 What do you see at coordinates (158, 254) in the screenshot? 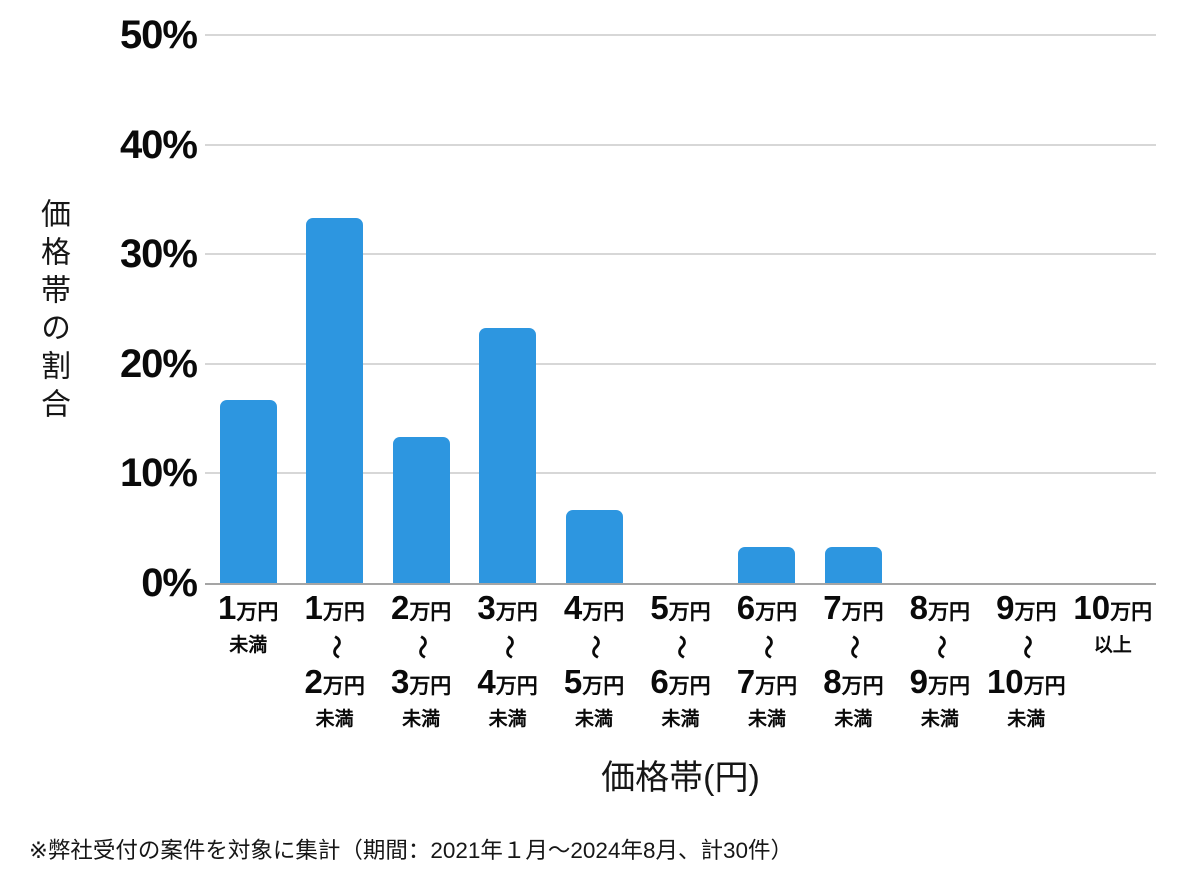
I see `y-tick-30: 30%` at bounding box center [158, 254].